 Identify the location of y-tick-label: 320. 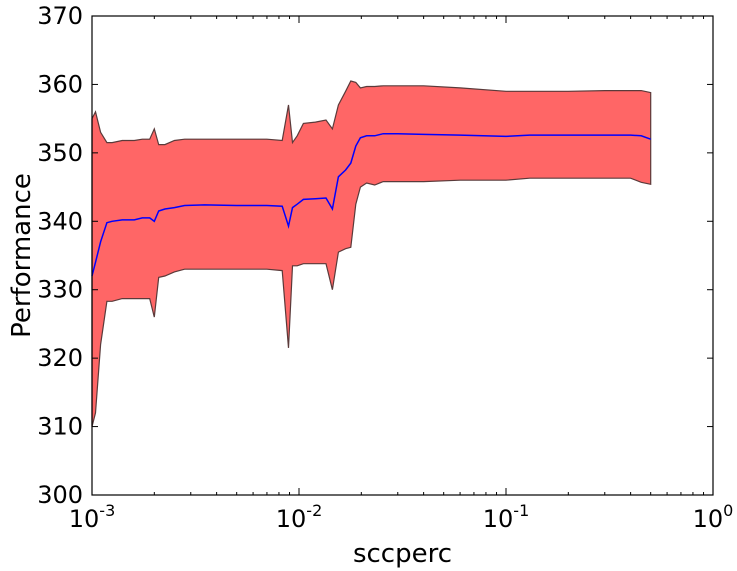
(60, 358).